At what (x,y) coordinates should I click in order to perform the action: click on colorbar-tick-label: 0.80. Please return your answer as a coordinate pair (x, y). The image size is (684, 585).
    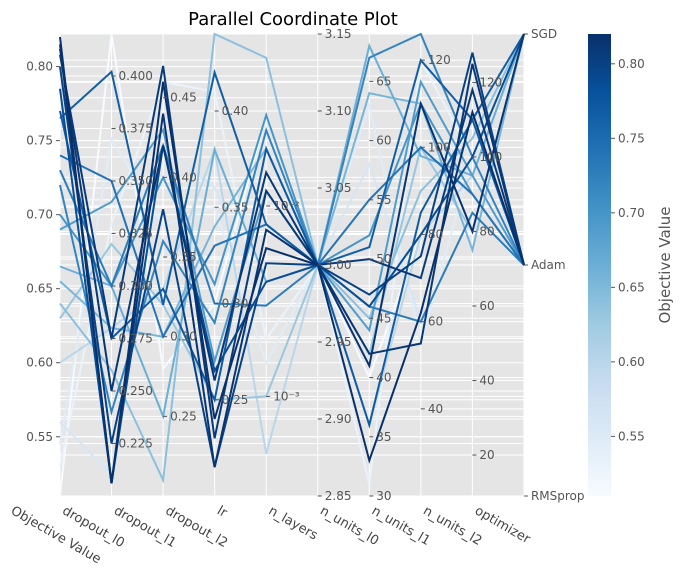
    Looking at the image, I should click on (631, 64).